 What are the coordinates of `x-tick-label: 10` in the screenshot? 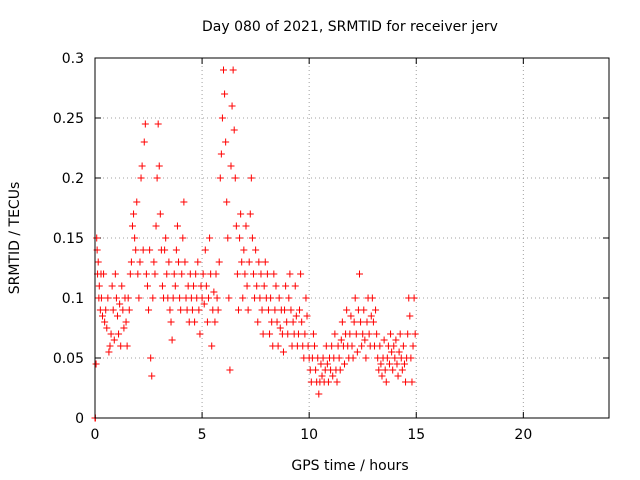 It's located at (309, 435).